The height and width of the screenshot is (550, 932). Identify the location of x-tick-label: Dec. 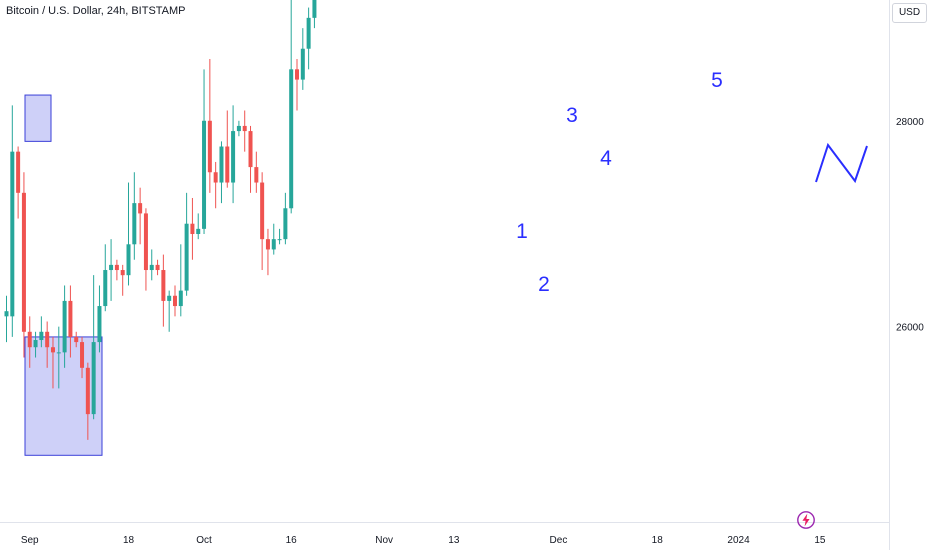
(559, 540).